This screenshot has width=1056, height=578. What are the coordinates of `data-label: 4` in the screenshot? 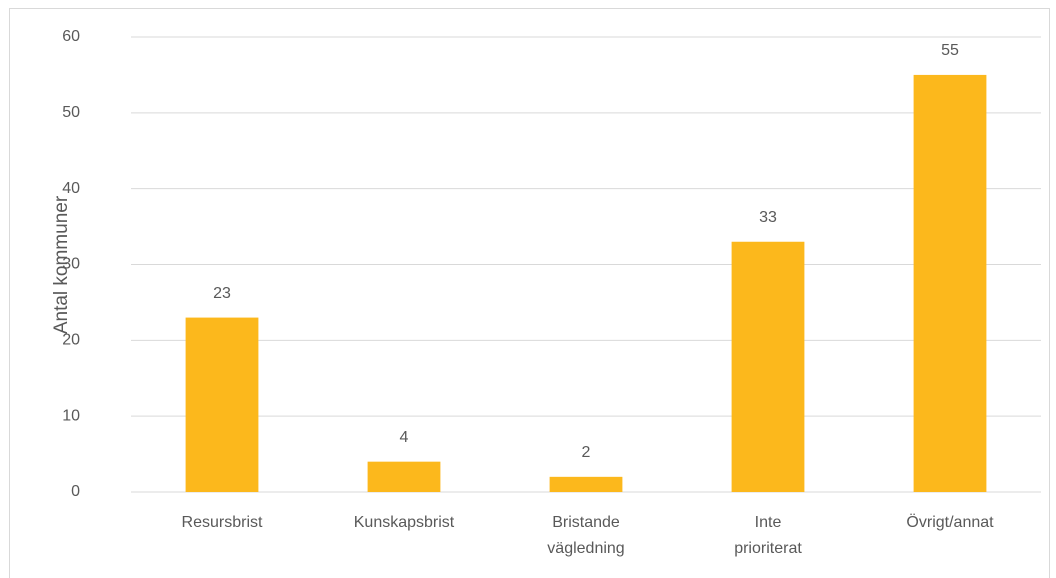 It's located at (404, 437).